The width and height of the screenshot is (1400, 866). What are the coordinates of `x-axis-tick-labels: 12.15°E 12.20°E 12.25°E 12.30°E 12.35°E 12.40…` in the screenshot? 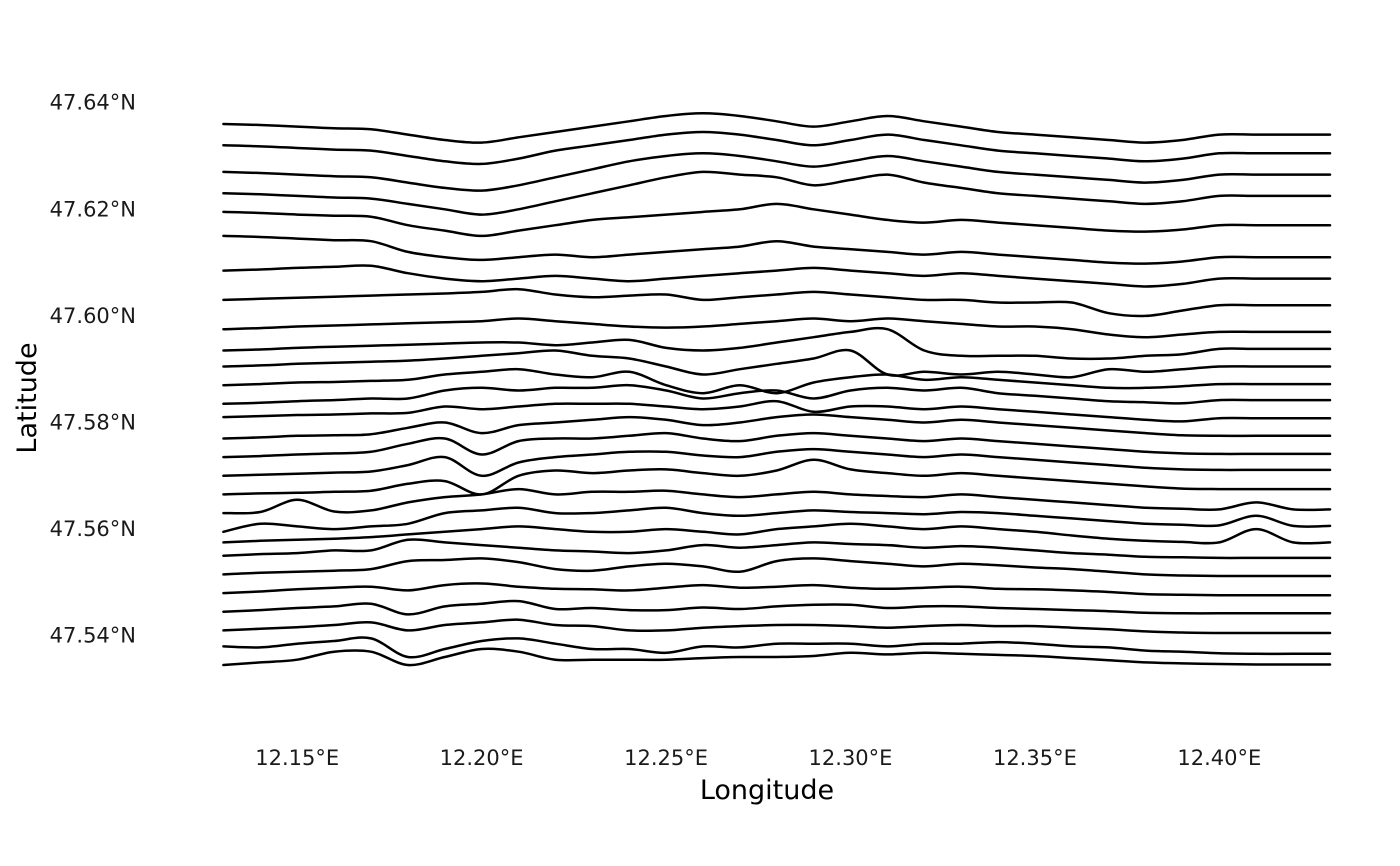 It's located at (758, 758).